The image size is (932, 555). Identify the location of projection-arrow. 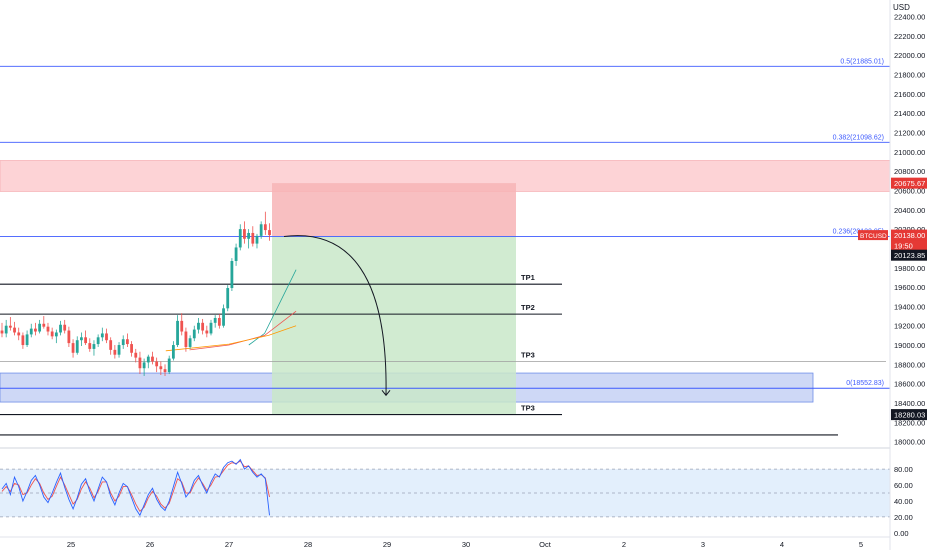
(335, 315).